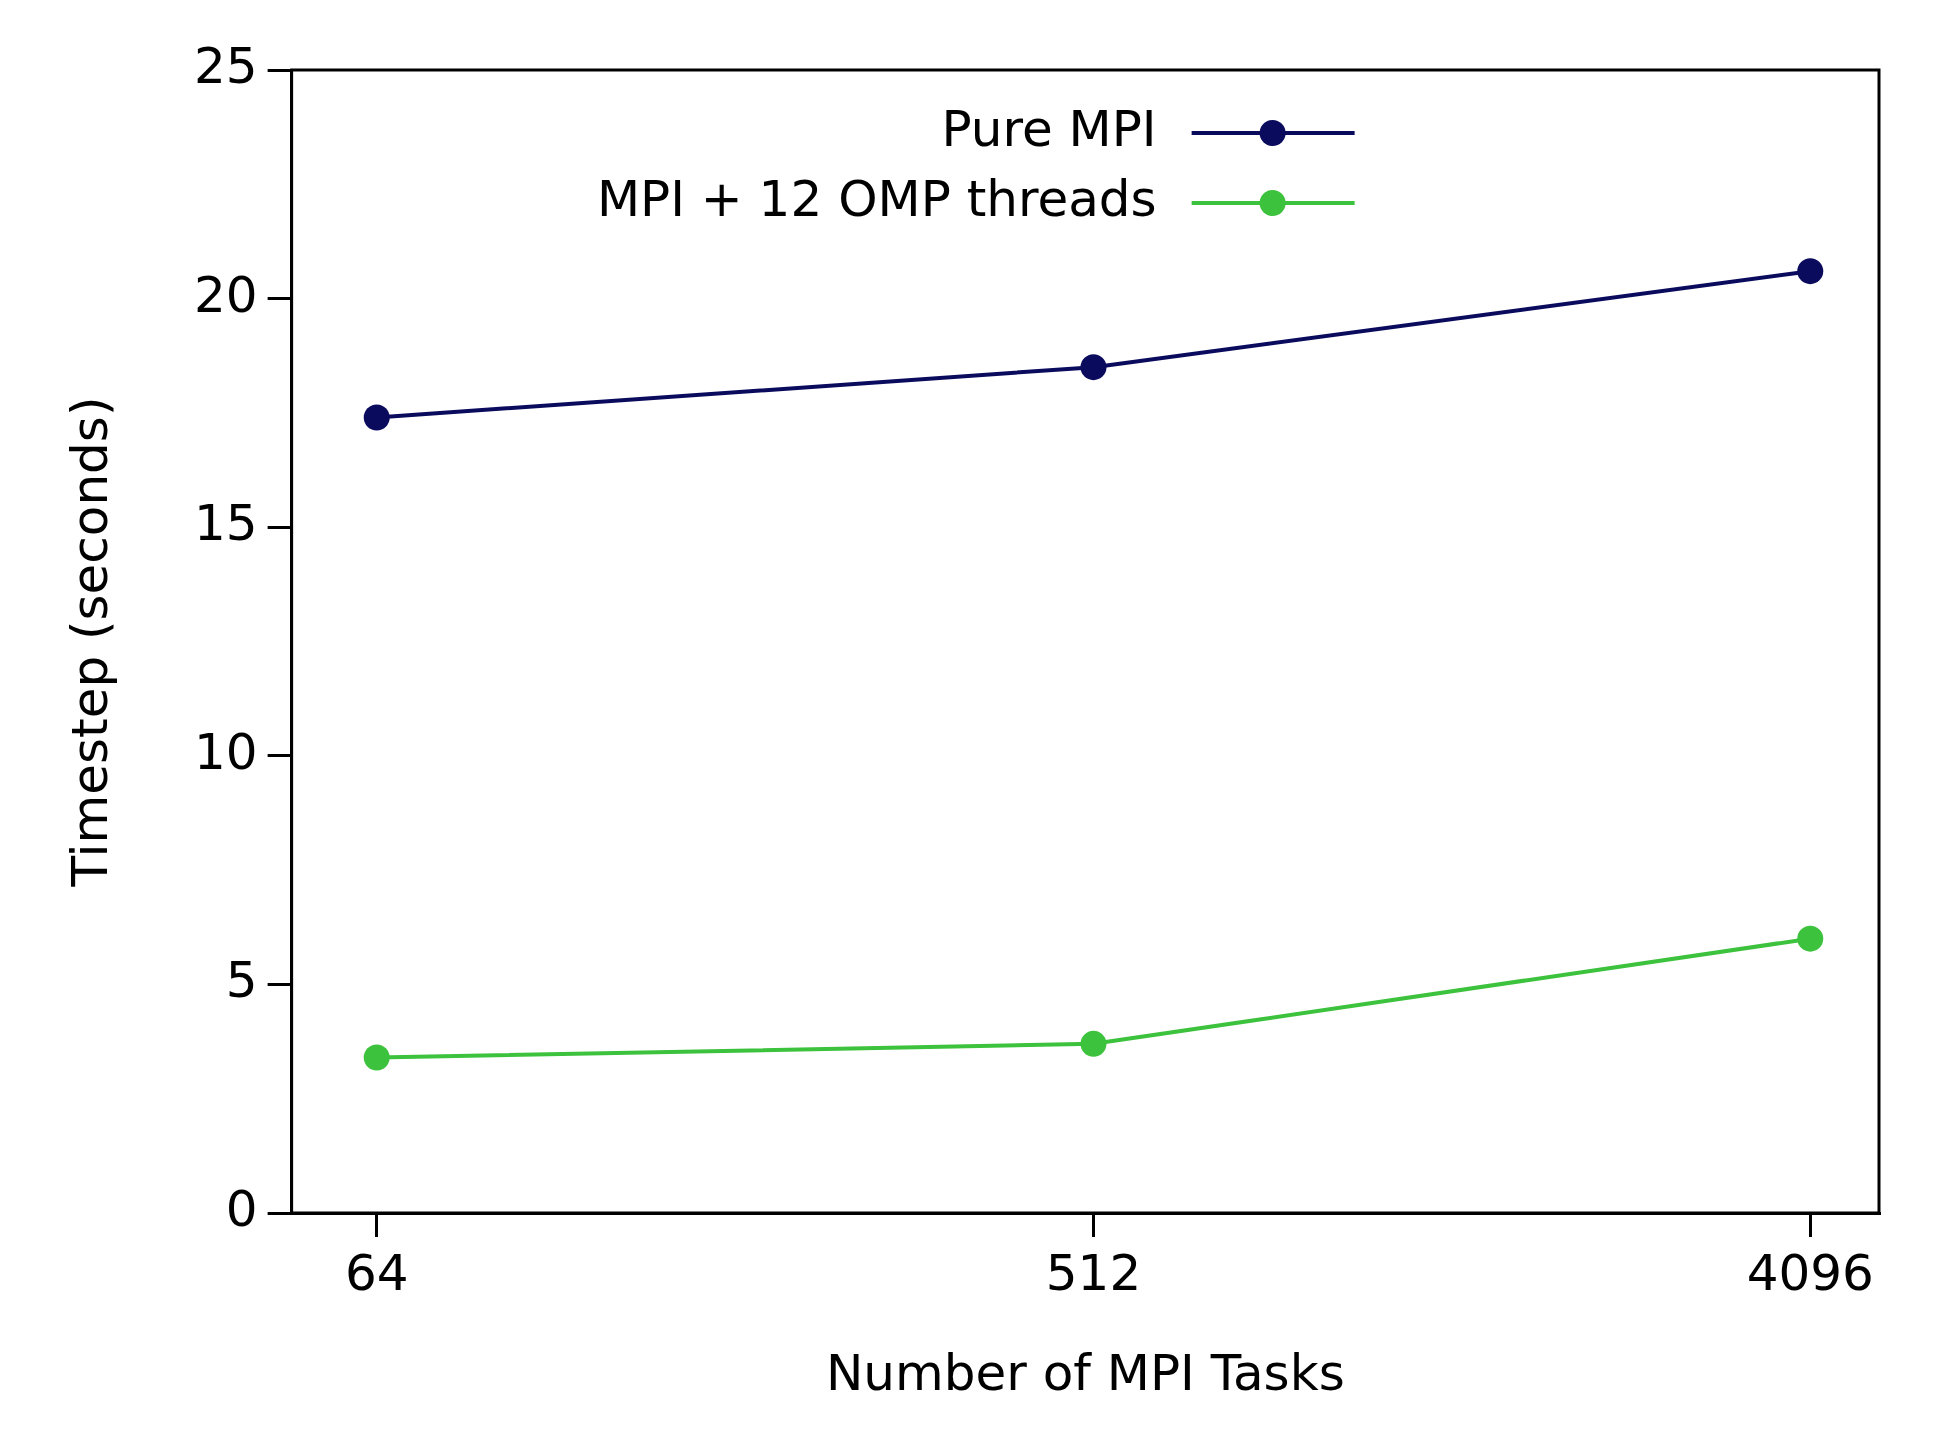 The width and height of the screenshot is (1959, 1431). Describe the element at coordinates (226, 523) in the screenshot. I see `y-tick-label: 15` at that location.